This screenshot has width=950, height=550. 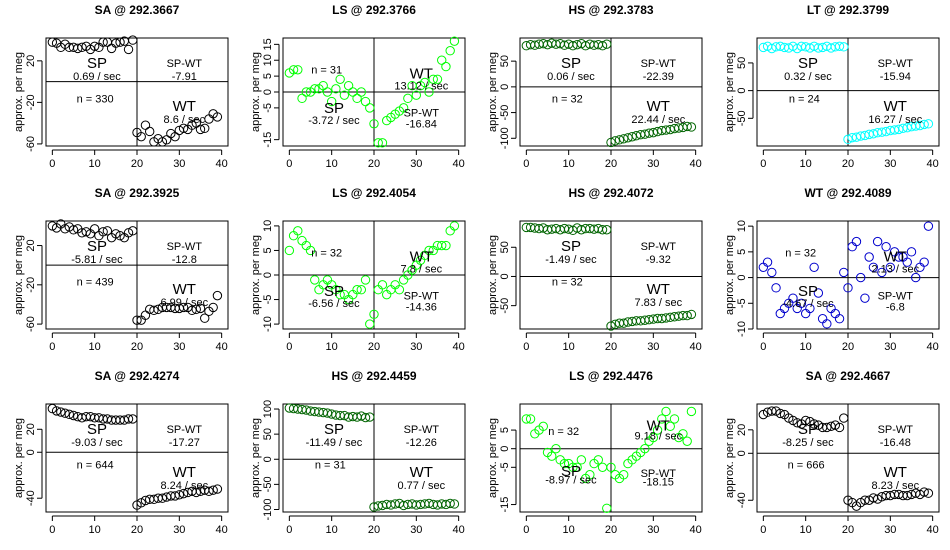 What do you see at coordinates (742, 252) in the screenshot?
I see `y-tick-label: 5` at bounding box center [742, 252].